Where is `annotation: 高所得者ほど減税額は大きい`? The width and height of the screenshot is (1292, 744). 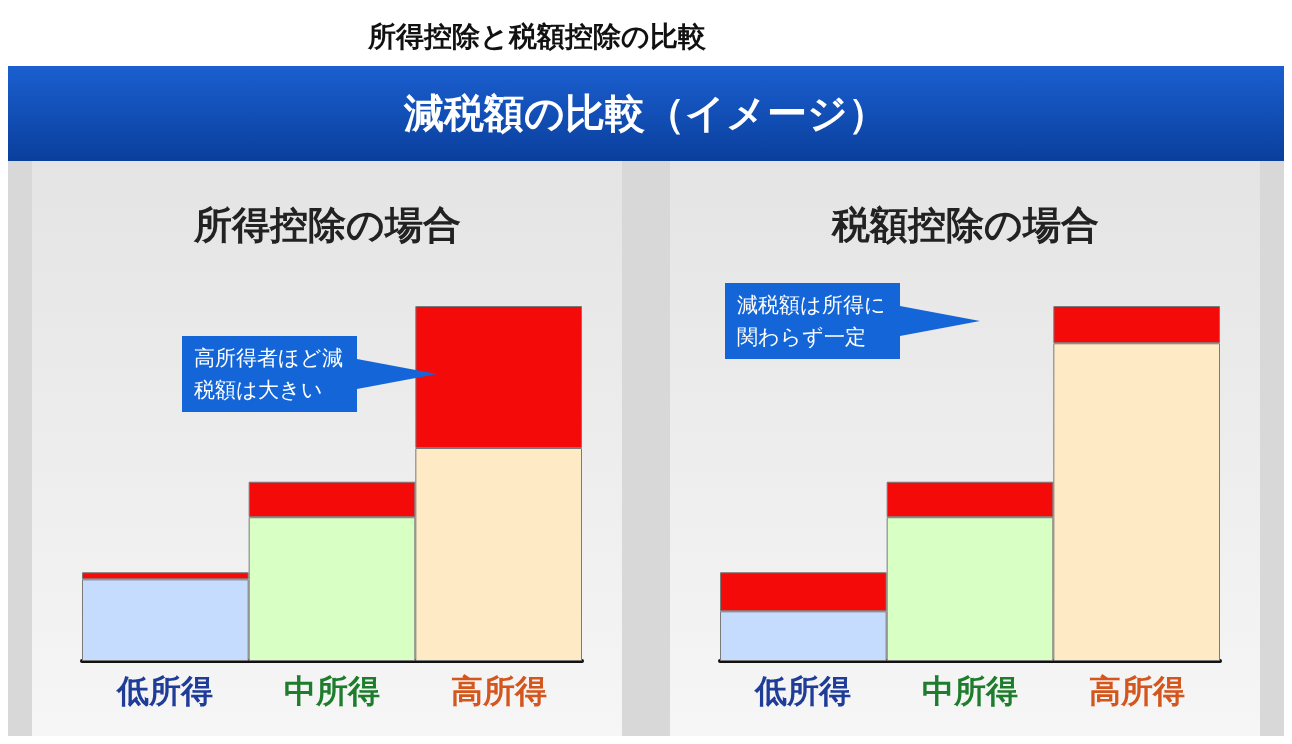
annotation: 高所得者ほど減税額は大きい is located at coordinates (270, 374).